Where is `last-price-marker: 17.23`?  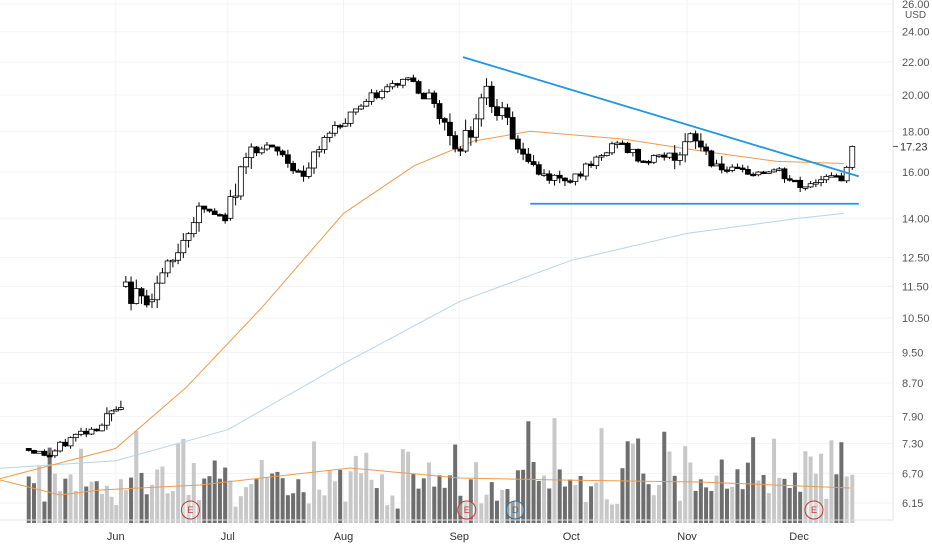 last-price-marker: 17.23 is located at coordinates (910, 147).